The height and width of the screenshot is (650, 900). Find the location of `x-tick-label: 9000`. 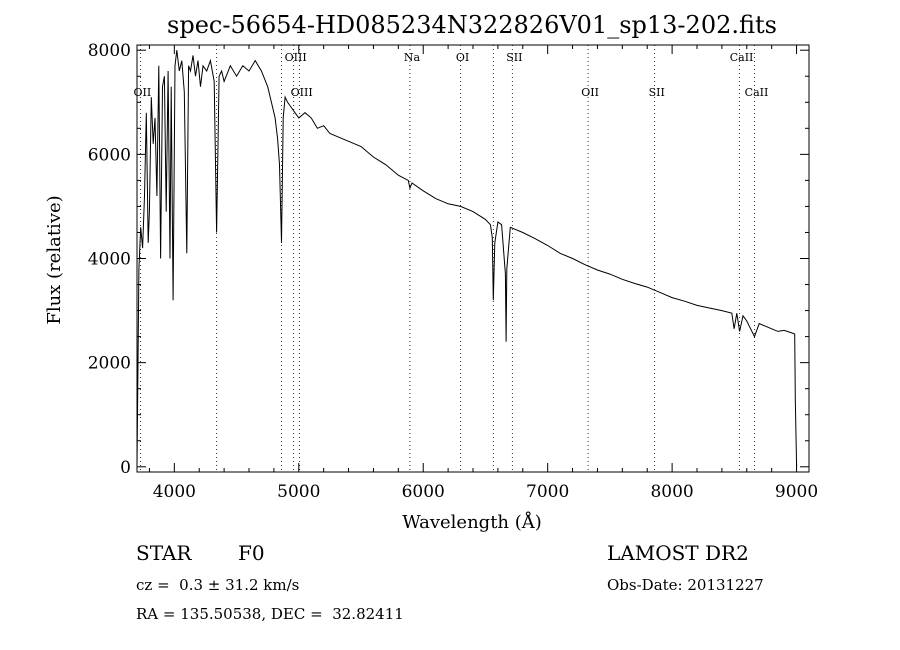

x-tick-label: 9000 is located at coordinates (796, 492).